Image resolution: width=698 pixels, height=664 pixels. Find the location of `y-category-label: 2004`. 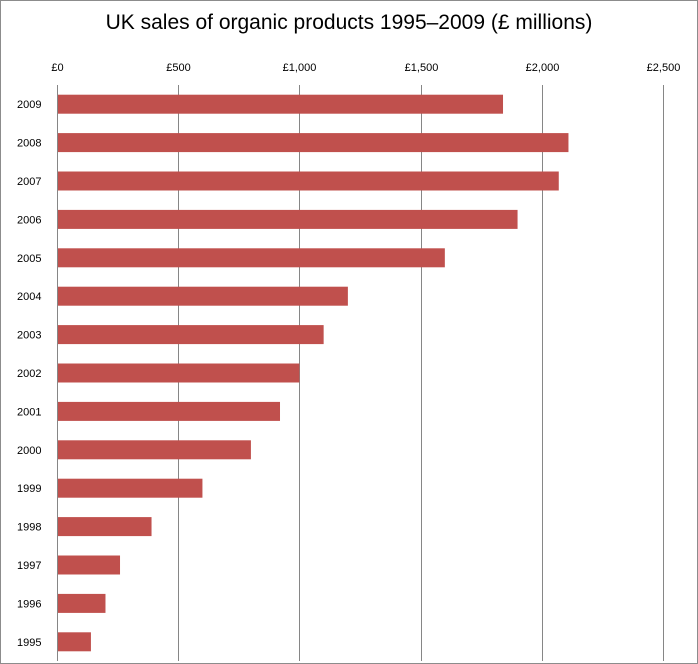

y-category-label: 2004 is located at coordinates (29, 297).